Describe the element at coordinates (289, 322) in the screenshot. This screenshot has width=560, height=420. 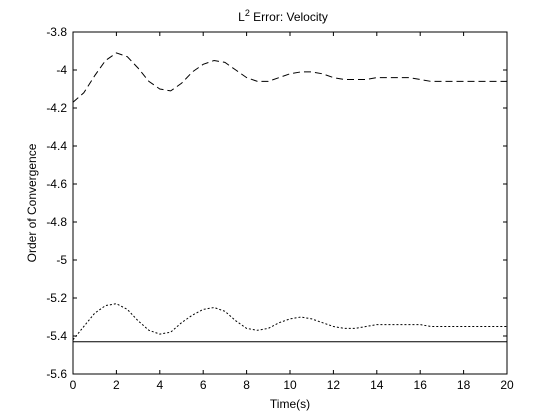
I see `series-line-dotted` at that location.